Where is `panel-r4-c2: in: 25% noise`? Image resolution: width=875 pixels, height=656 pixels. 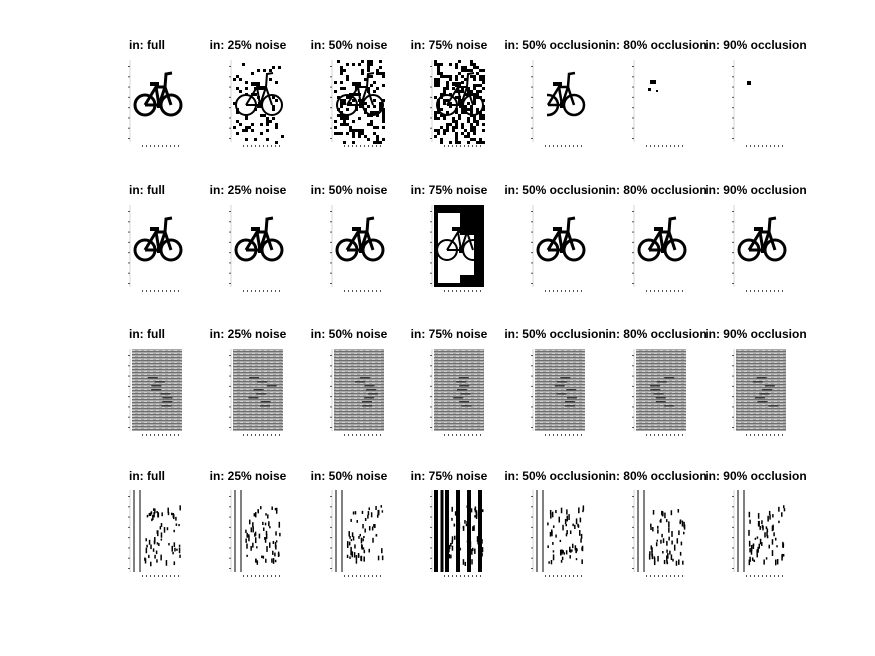 panel-r4-c2: in: 25% noise is located at coordinates (248, 523).